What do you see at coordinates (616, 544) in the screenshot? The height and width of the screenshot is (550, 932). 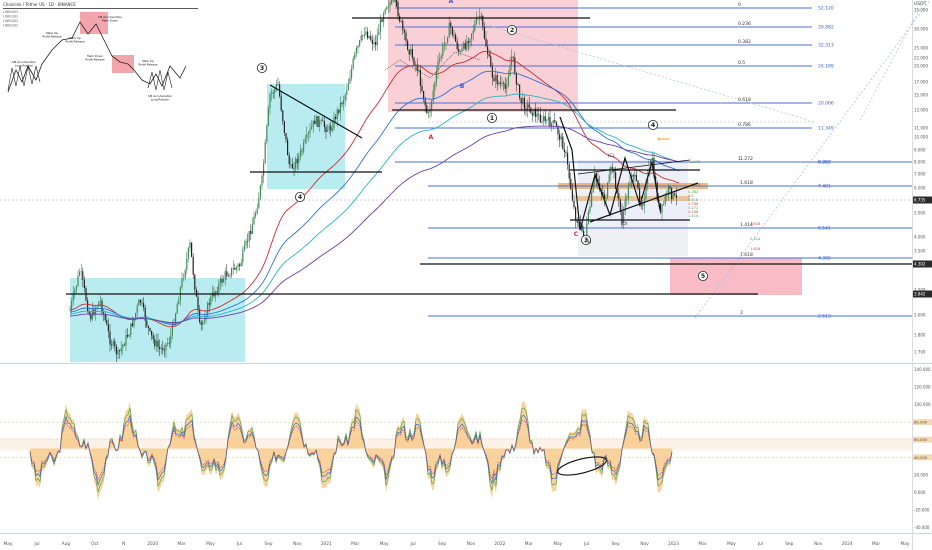 I see `time-tick-label: Sep` at bounding box center [616, 544].